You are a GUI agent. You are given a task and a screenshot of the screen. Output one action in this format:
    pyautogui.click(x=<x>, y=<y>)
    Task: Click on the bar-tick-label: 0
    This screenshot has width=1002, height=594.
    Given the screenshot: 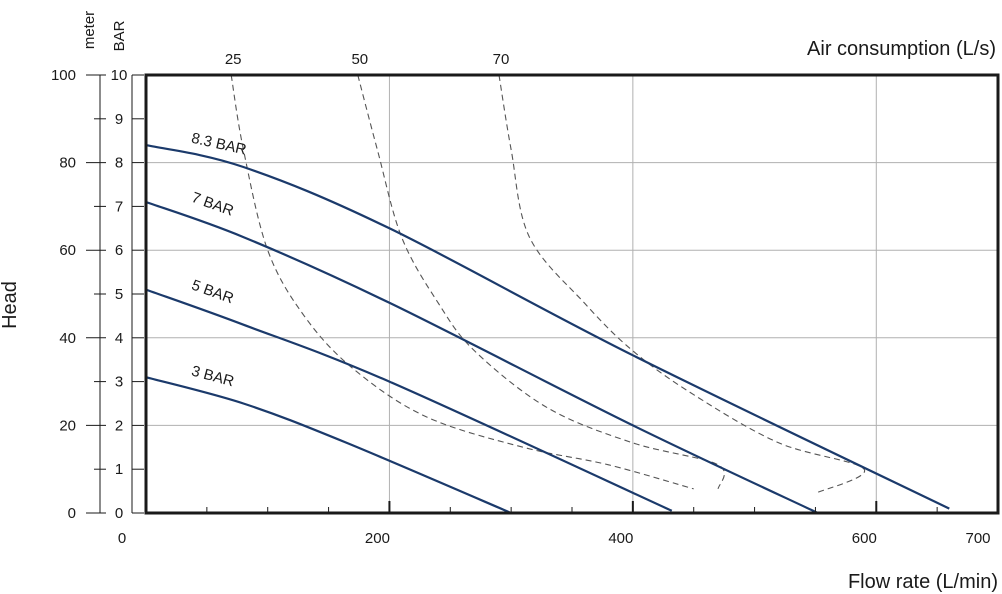 What is the action you would take?
    pyautogui.click(x=119, y=513)
    